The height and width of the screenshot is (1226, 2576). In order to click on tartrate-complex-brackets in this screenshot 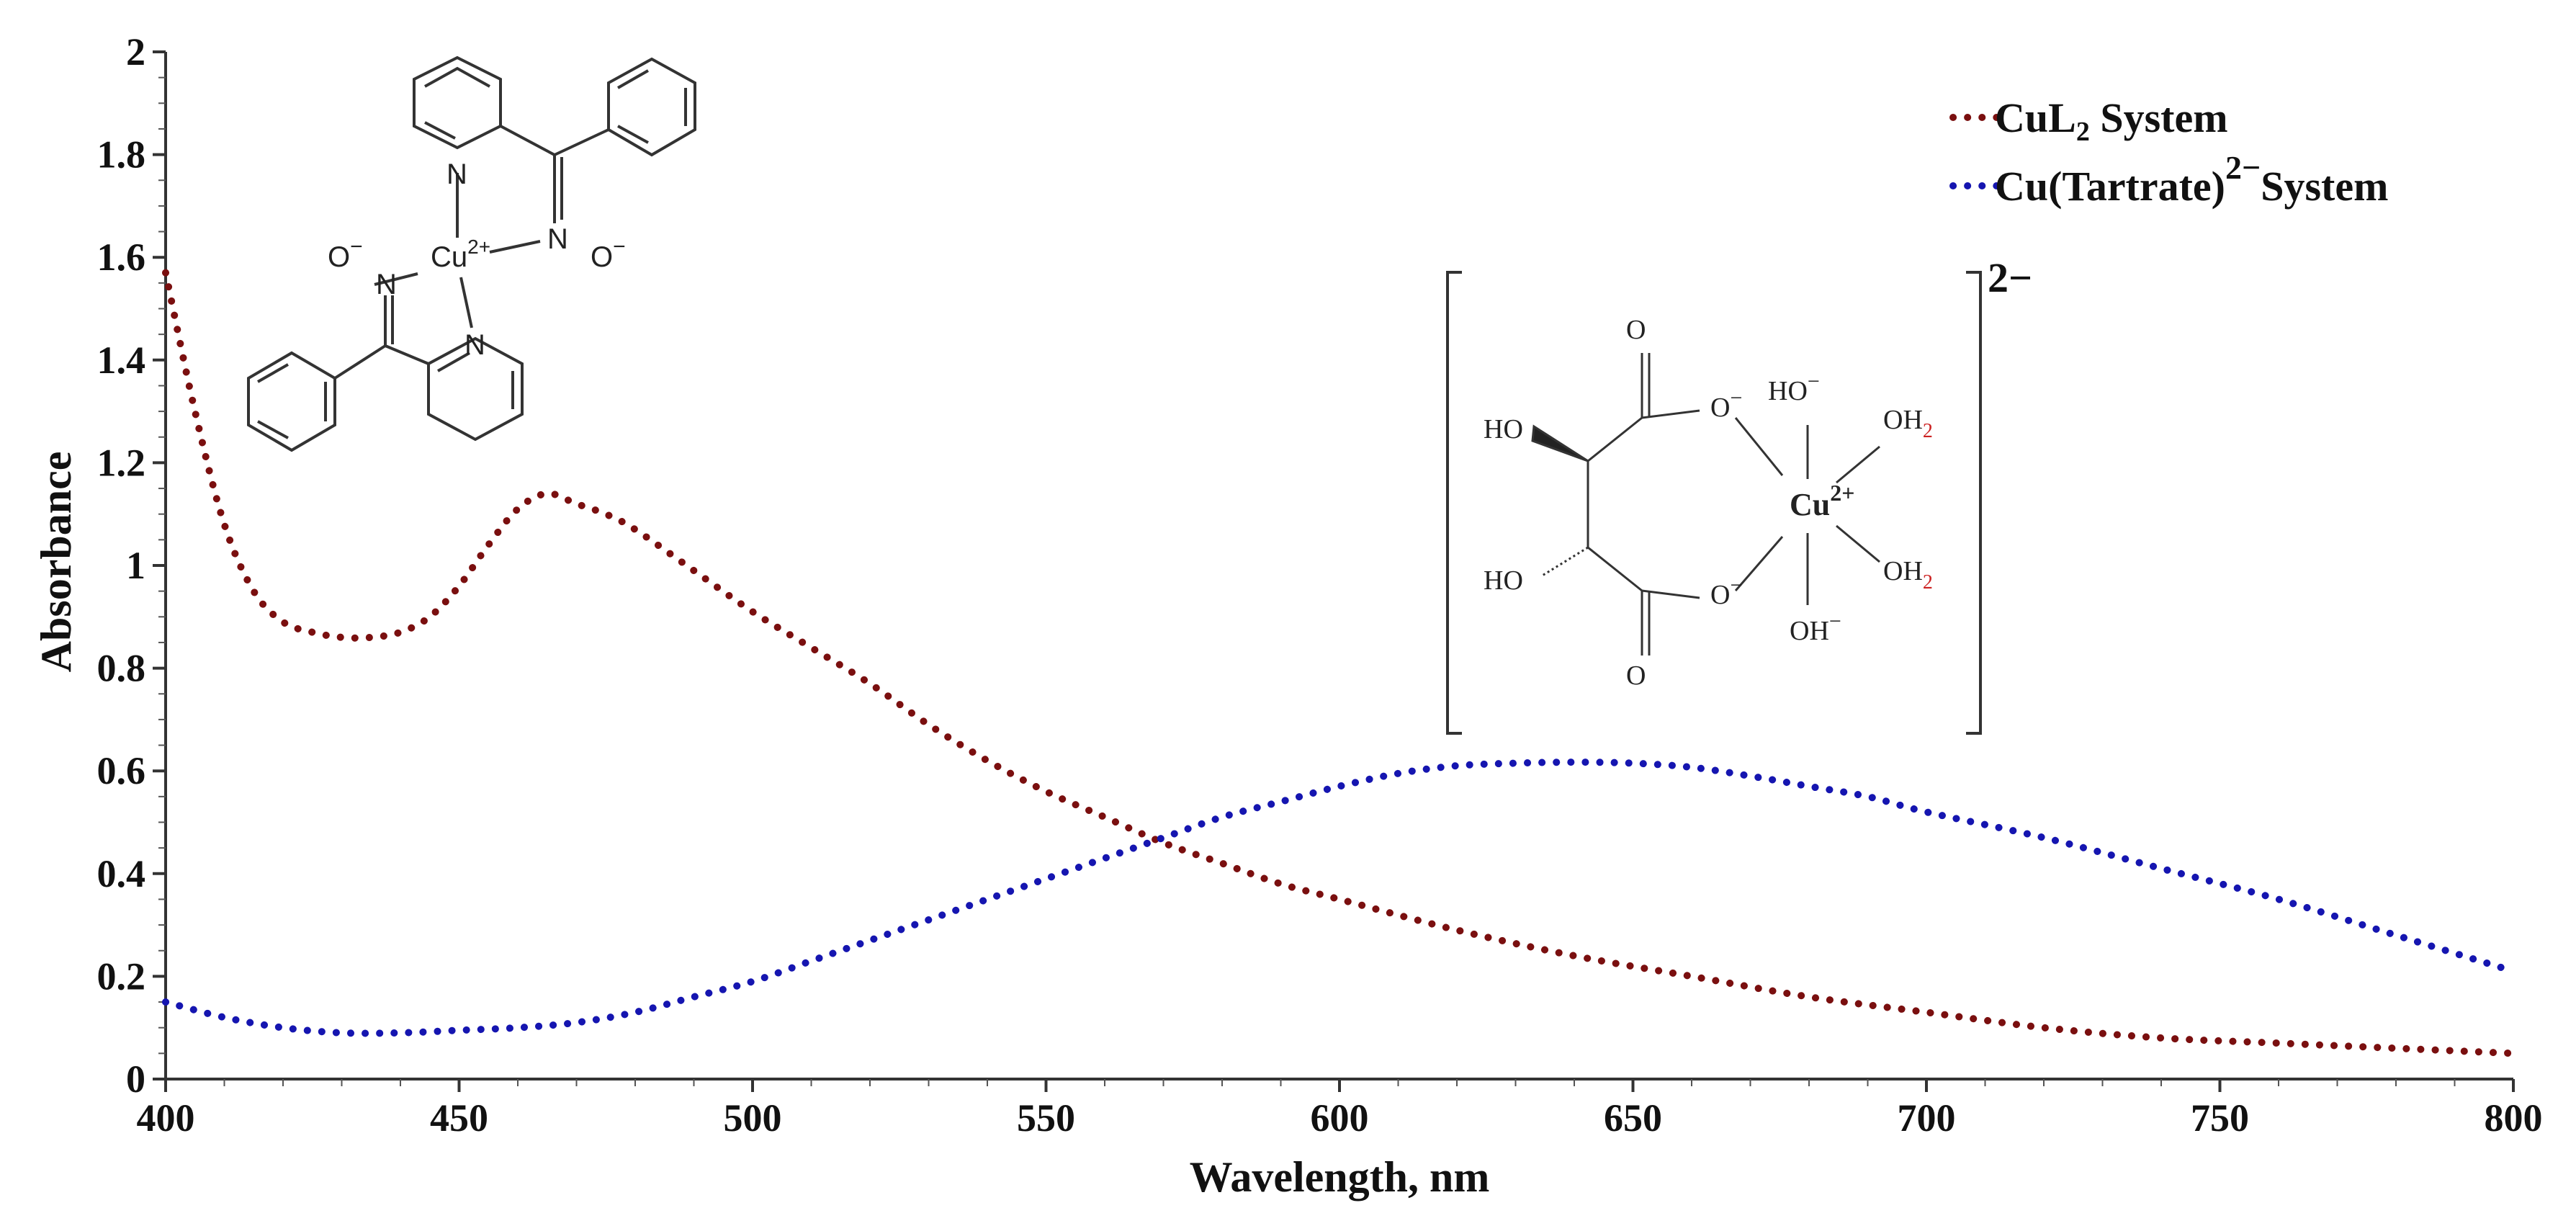, I will do `click(1714, 503)`.